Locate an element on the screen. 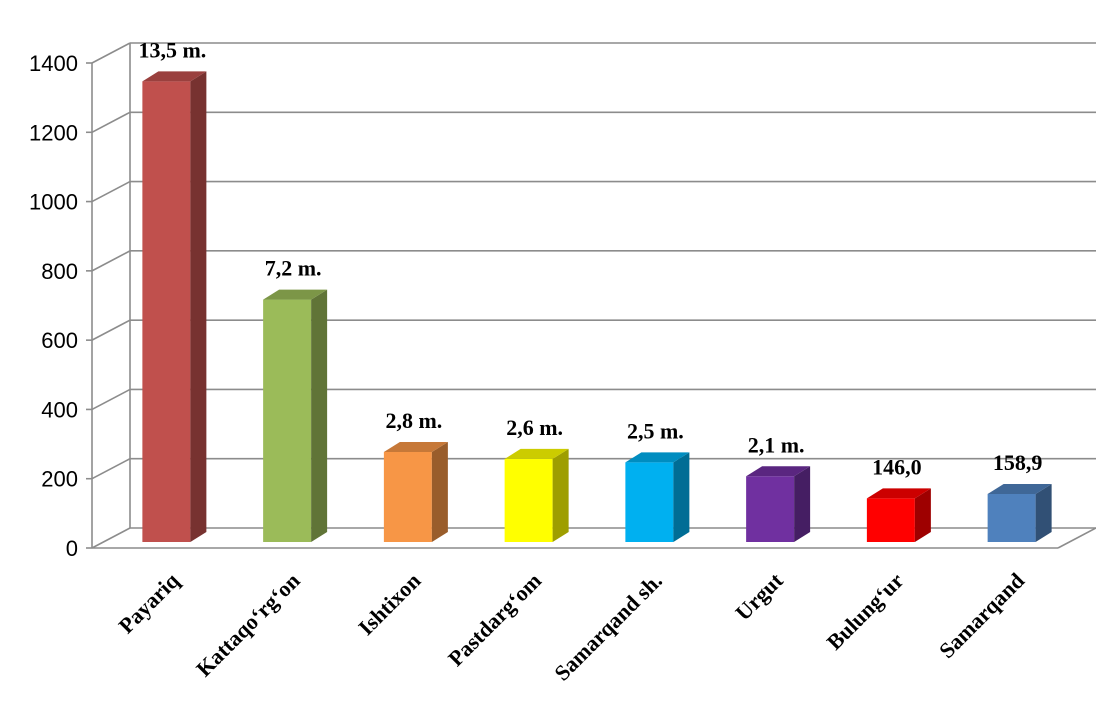 This screenshot has width=1096, height=701. data-label: 146,0 is located at coordinates (897, 466).